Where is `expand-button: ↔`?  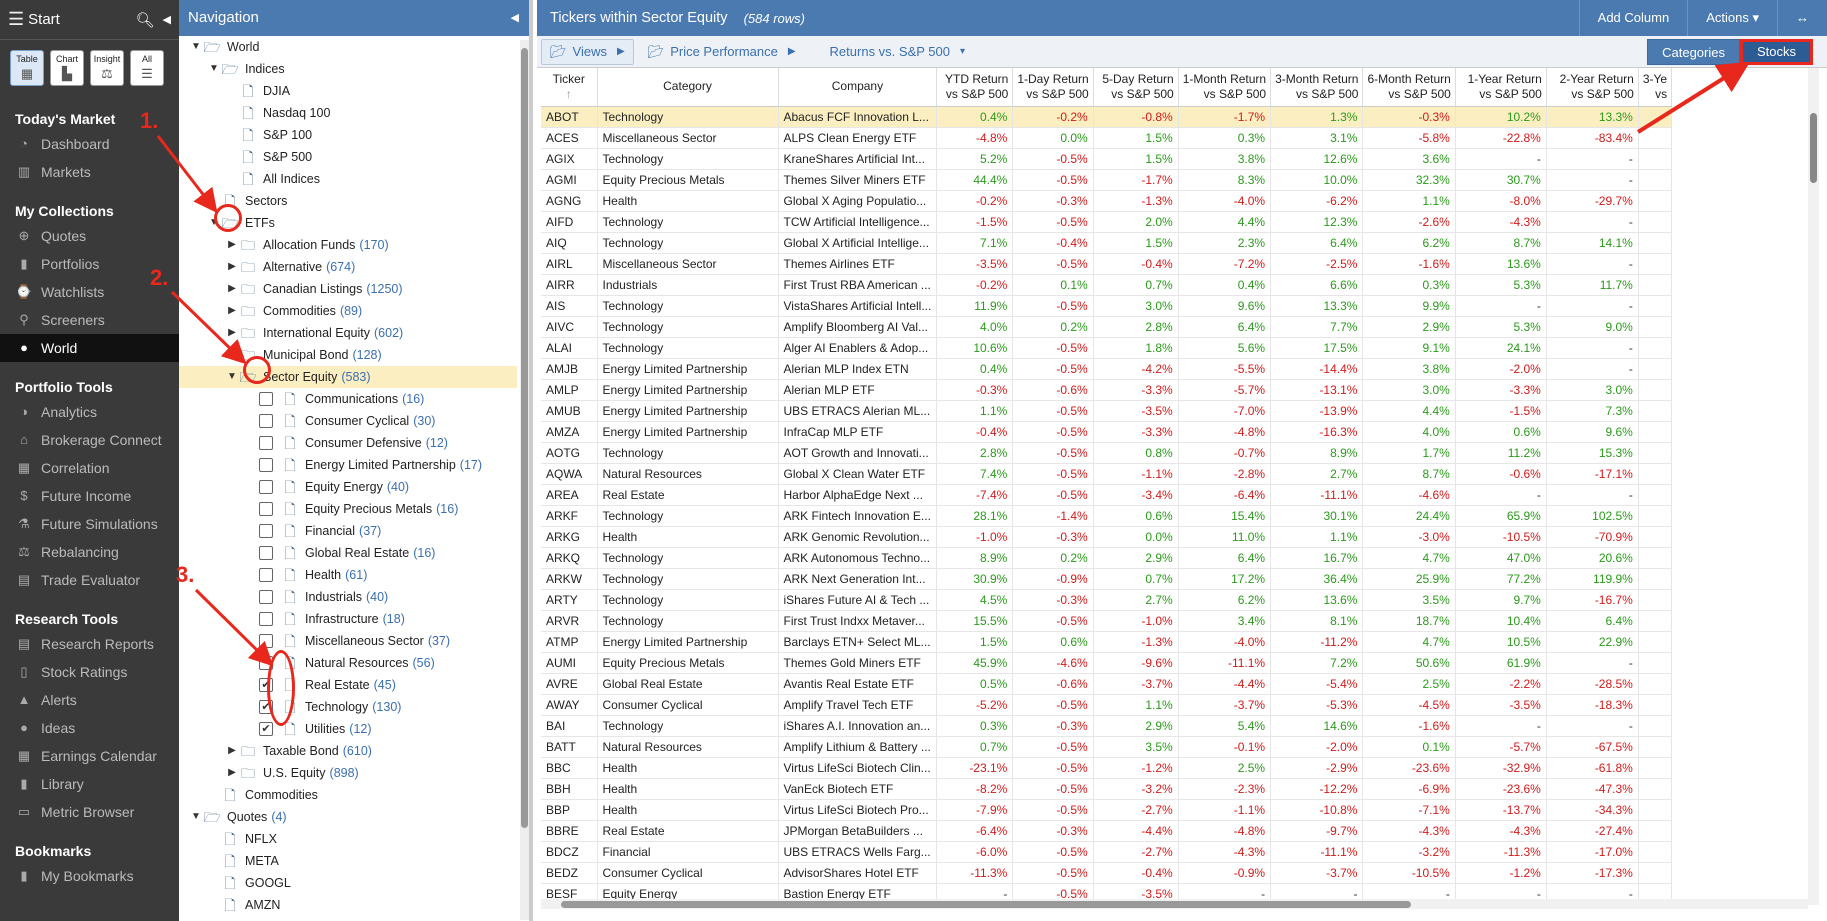 expand-button: ↔ is located at coordinates (1802, 18).